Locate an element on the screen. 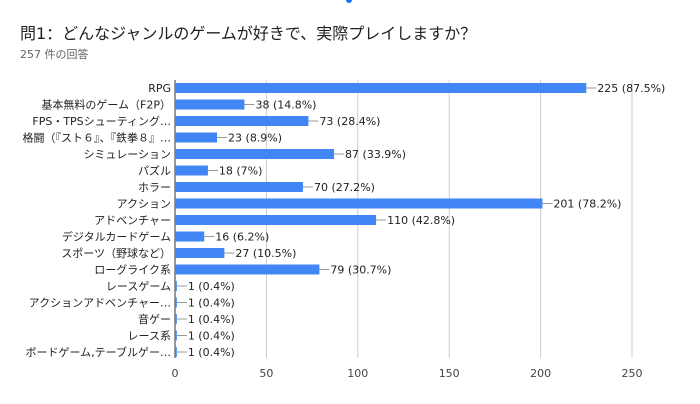 Image resolution: width=700 pixels, height=404 pixels. data-label: 87 (33.9%) is located at coordinates (375, 154).